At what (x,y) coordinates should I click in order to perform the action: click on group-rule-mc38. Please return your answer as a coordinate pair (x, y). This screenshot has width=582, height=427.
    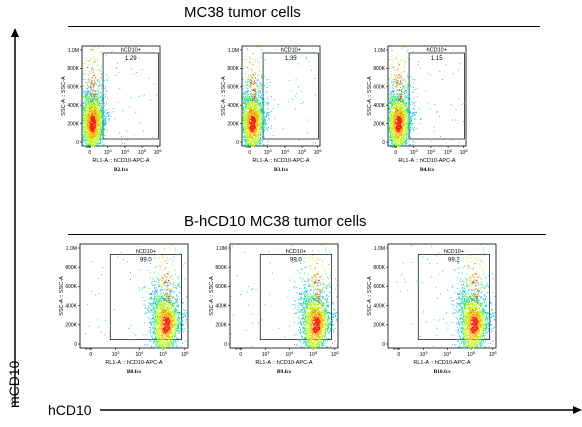
    Looking at the image, I should click on (304, 26).